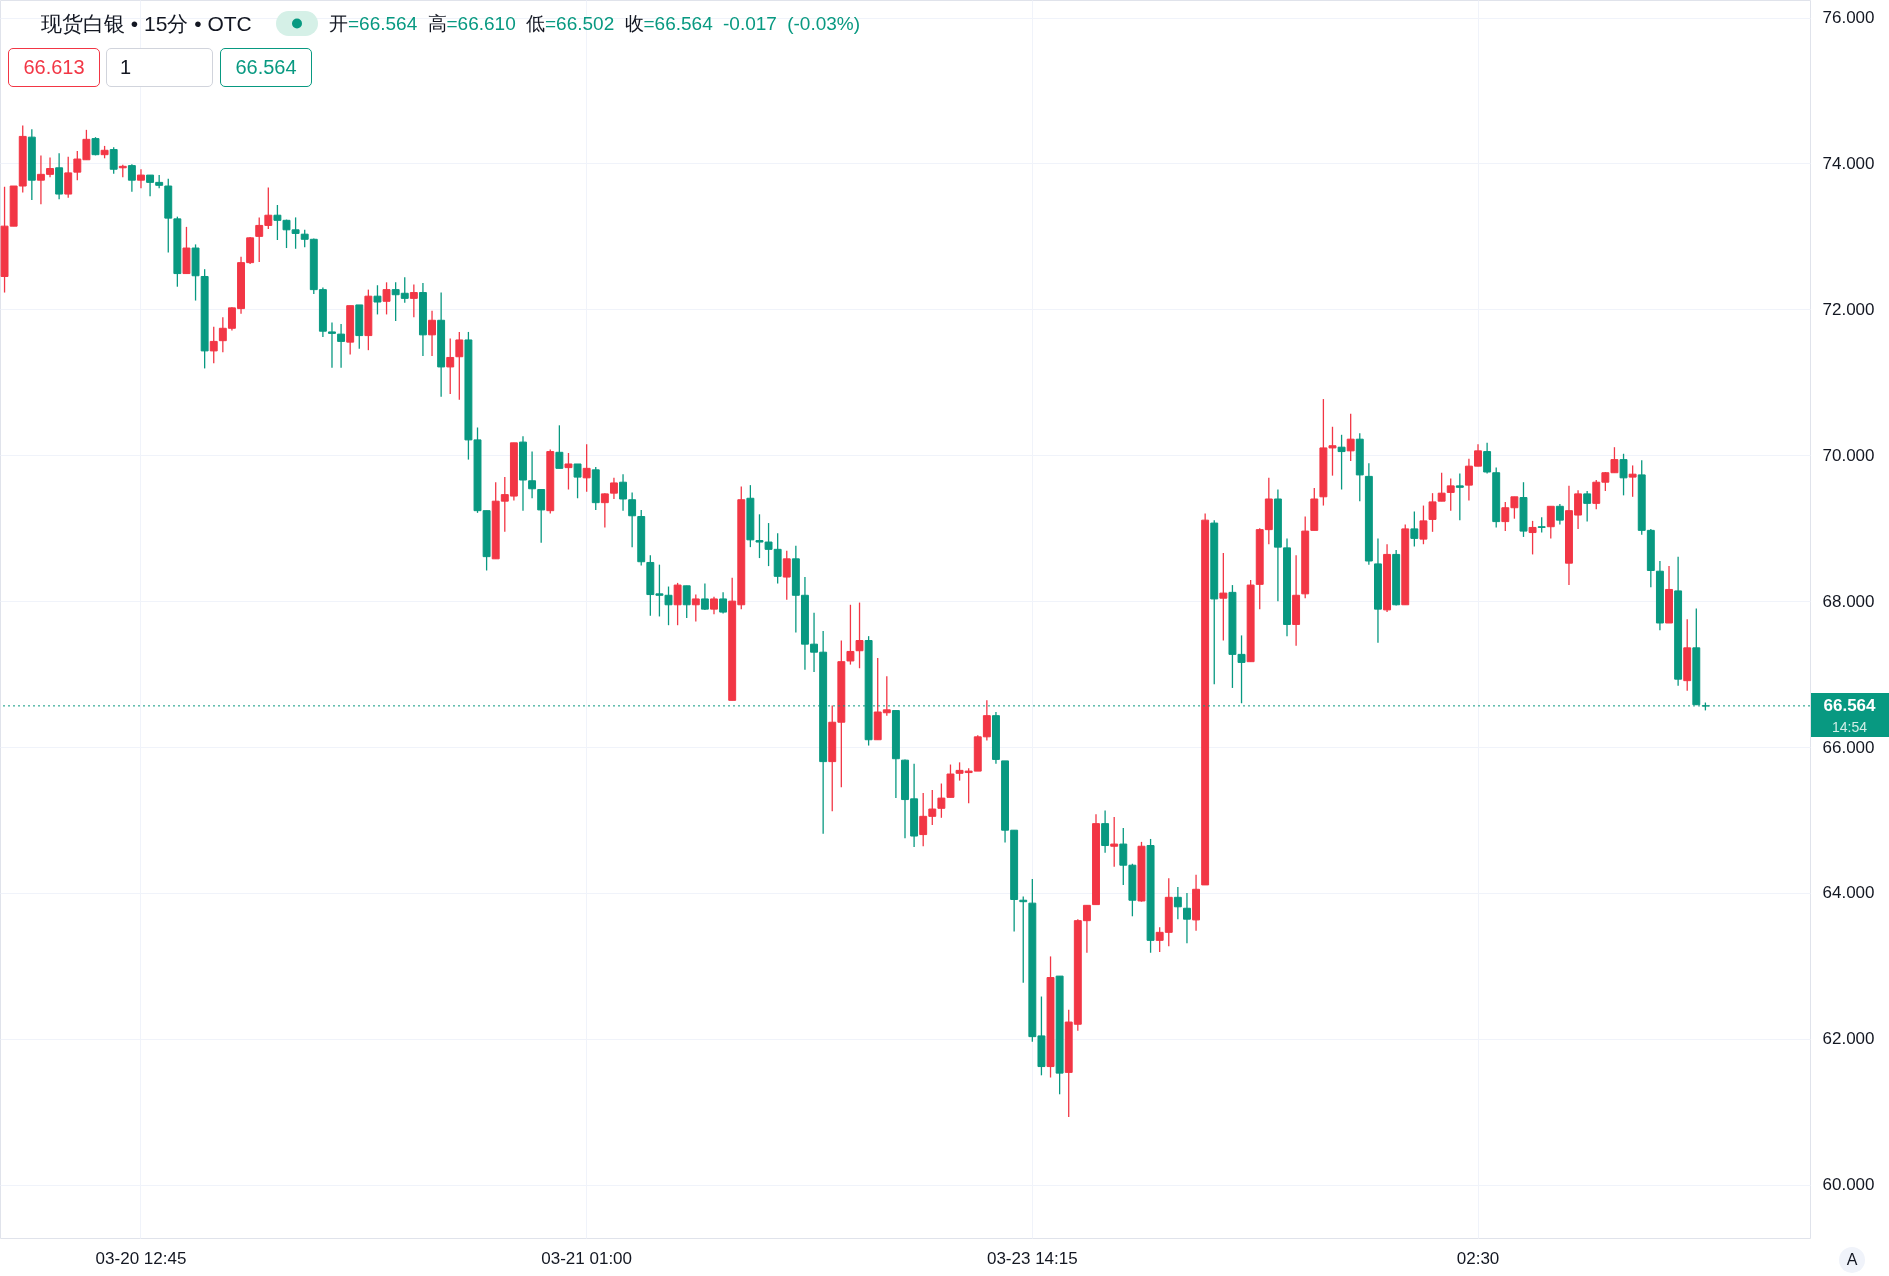 The image size is (1889, 1276). Describe the element at coordinates (1848, 747) in the screenshot. I see `y-tick-label: 66.000` at that location.